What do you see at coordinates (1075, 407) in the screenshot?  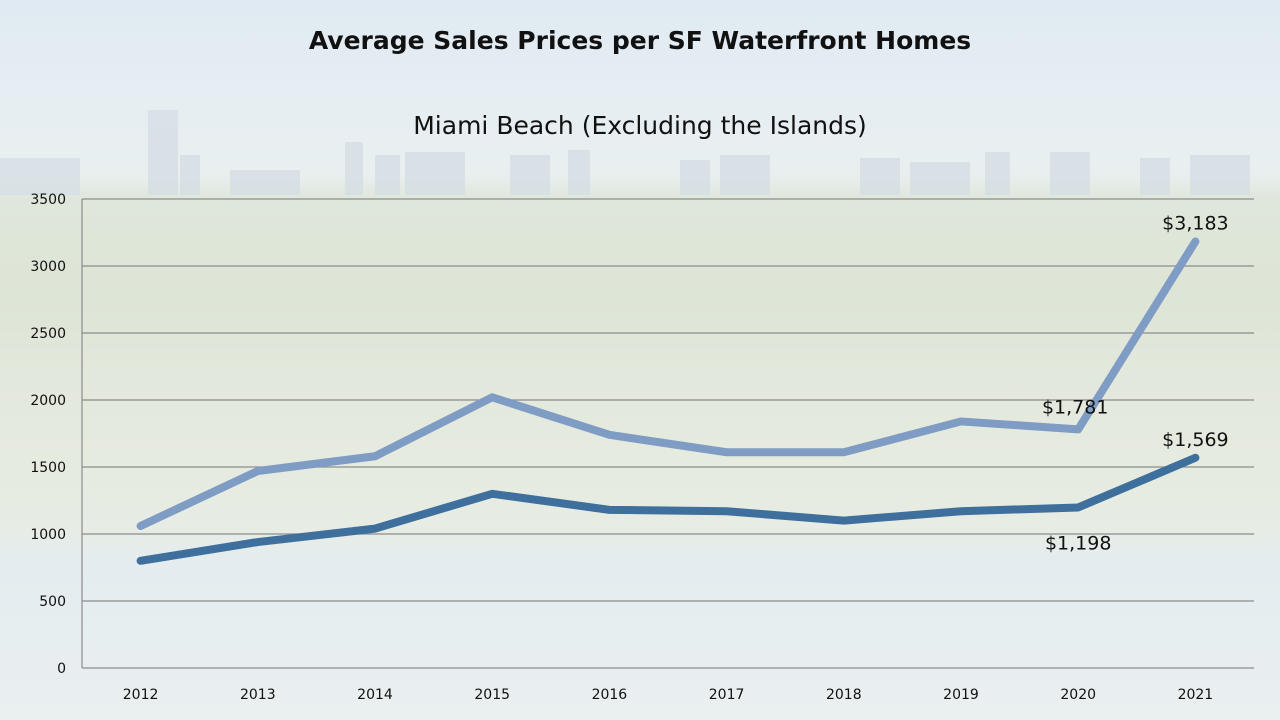 I see `data-label: $1,781` at bounding box center [1075, 407].